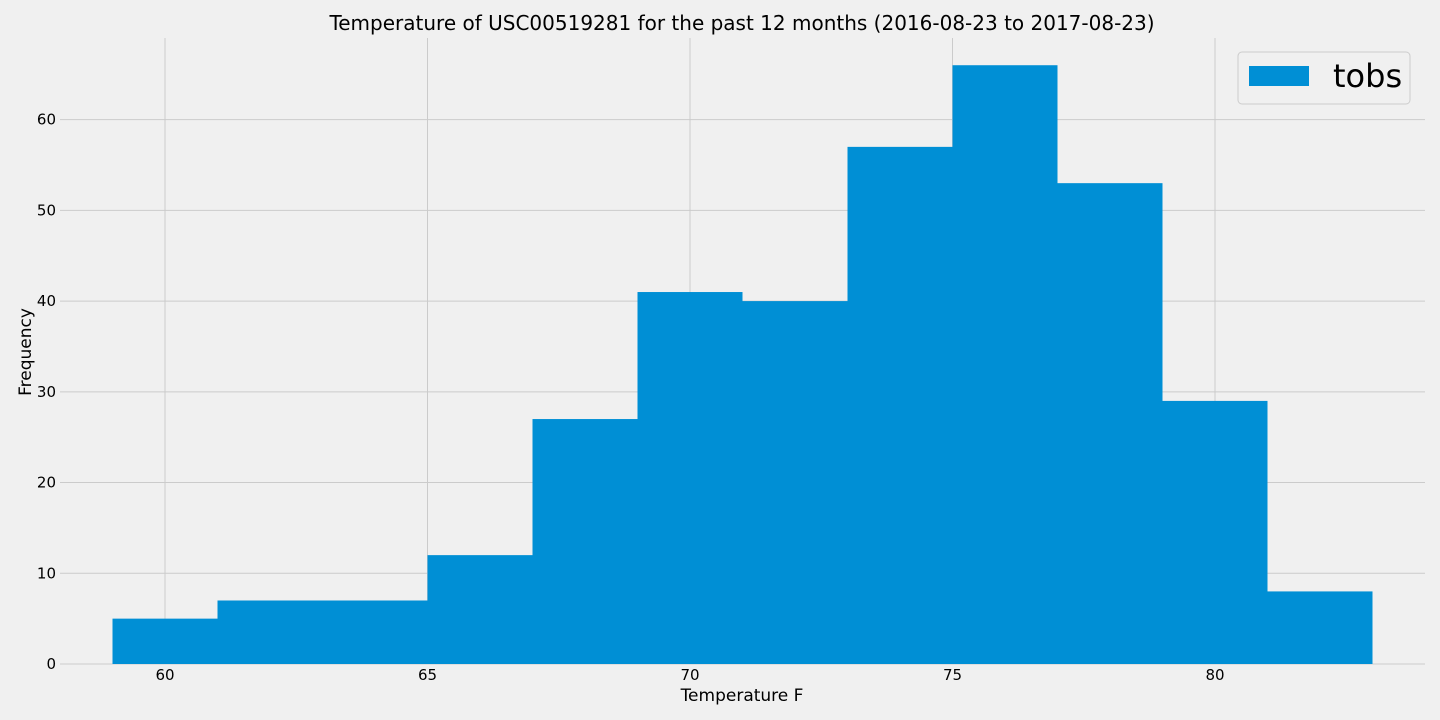 The height and width of the screenshot is (720, 1440). I want to click on legend-box, so click(1324, 78).